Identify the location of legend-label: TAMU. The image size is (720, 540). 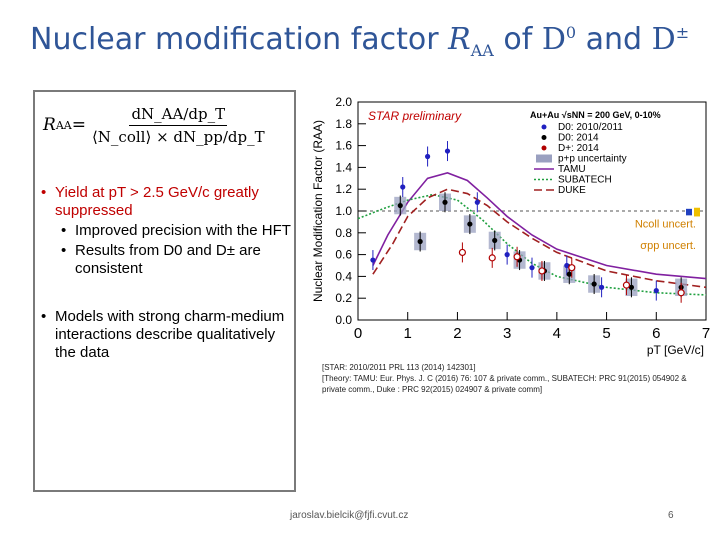
(572, 169).